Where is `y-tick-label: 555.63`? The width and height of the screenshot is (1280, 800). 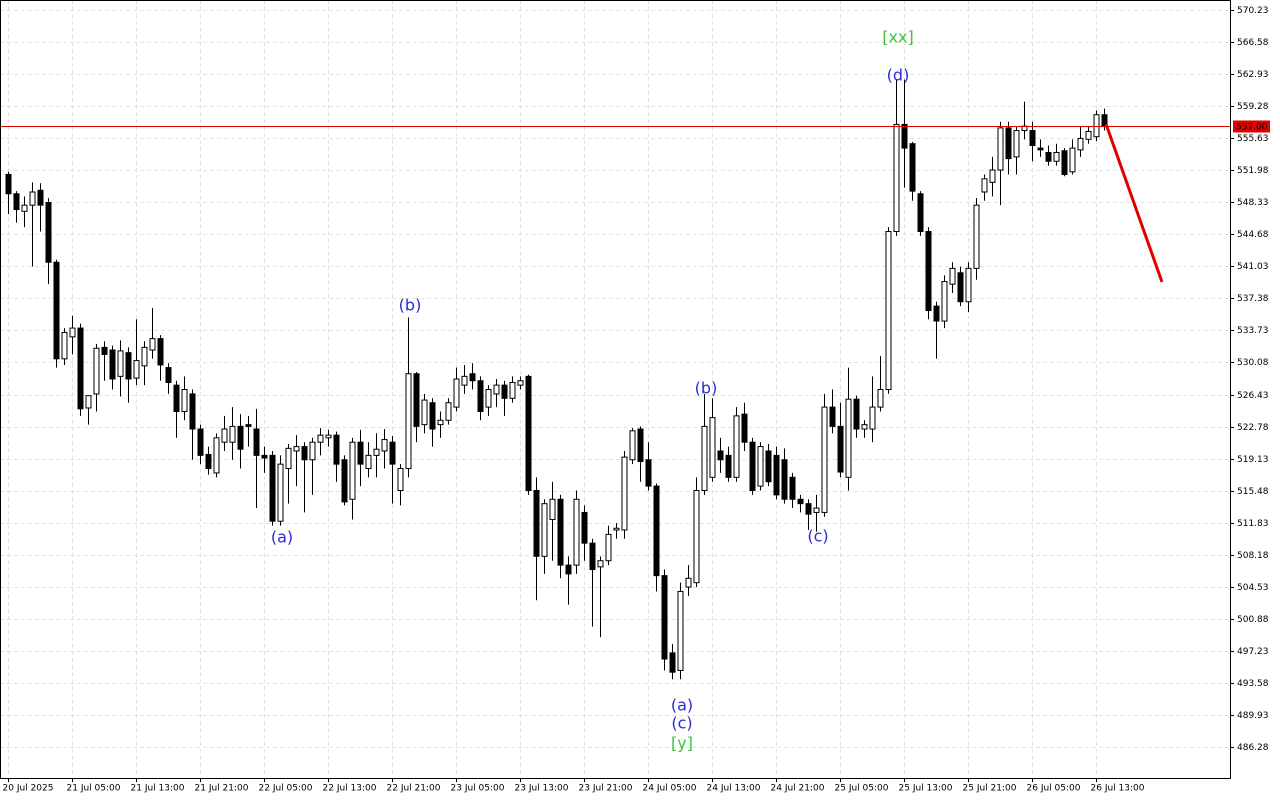 y-tick-label: 555.63 is located at coordinates (1253, 139).